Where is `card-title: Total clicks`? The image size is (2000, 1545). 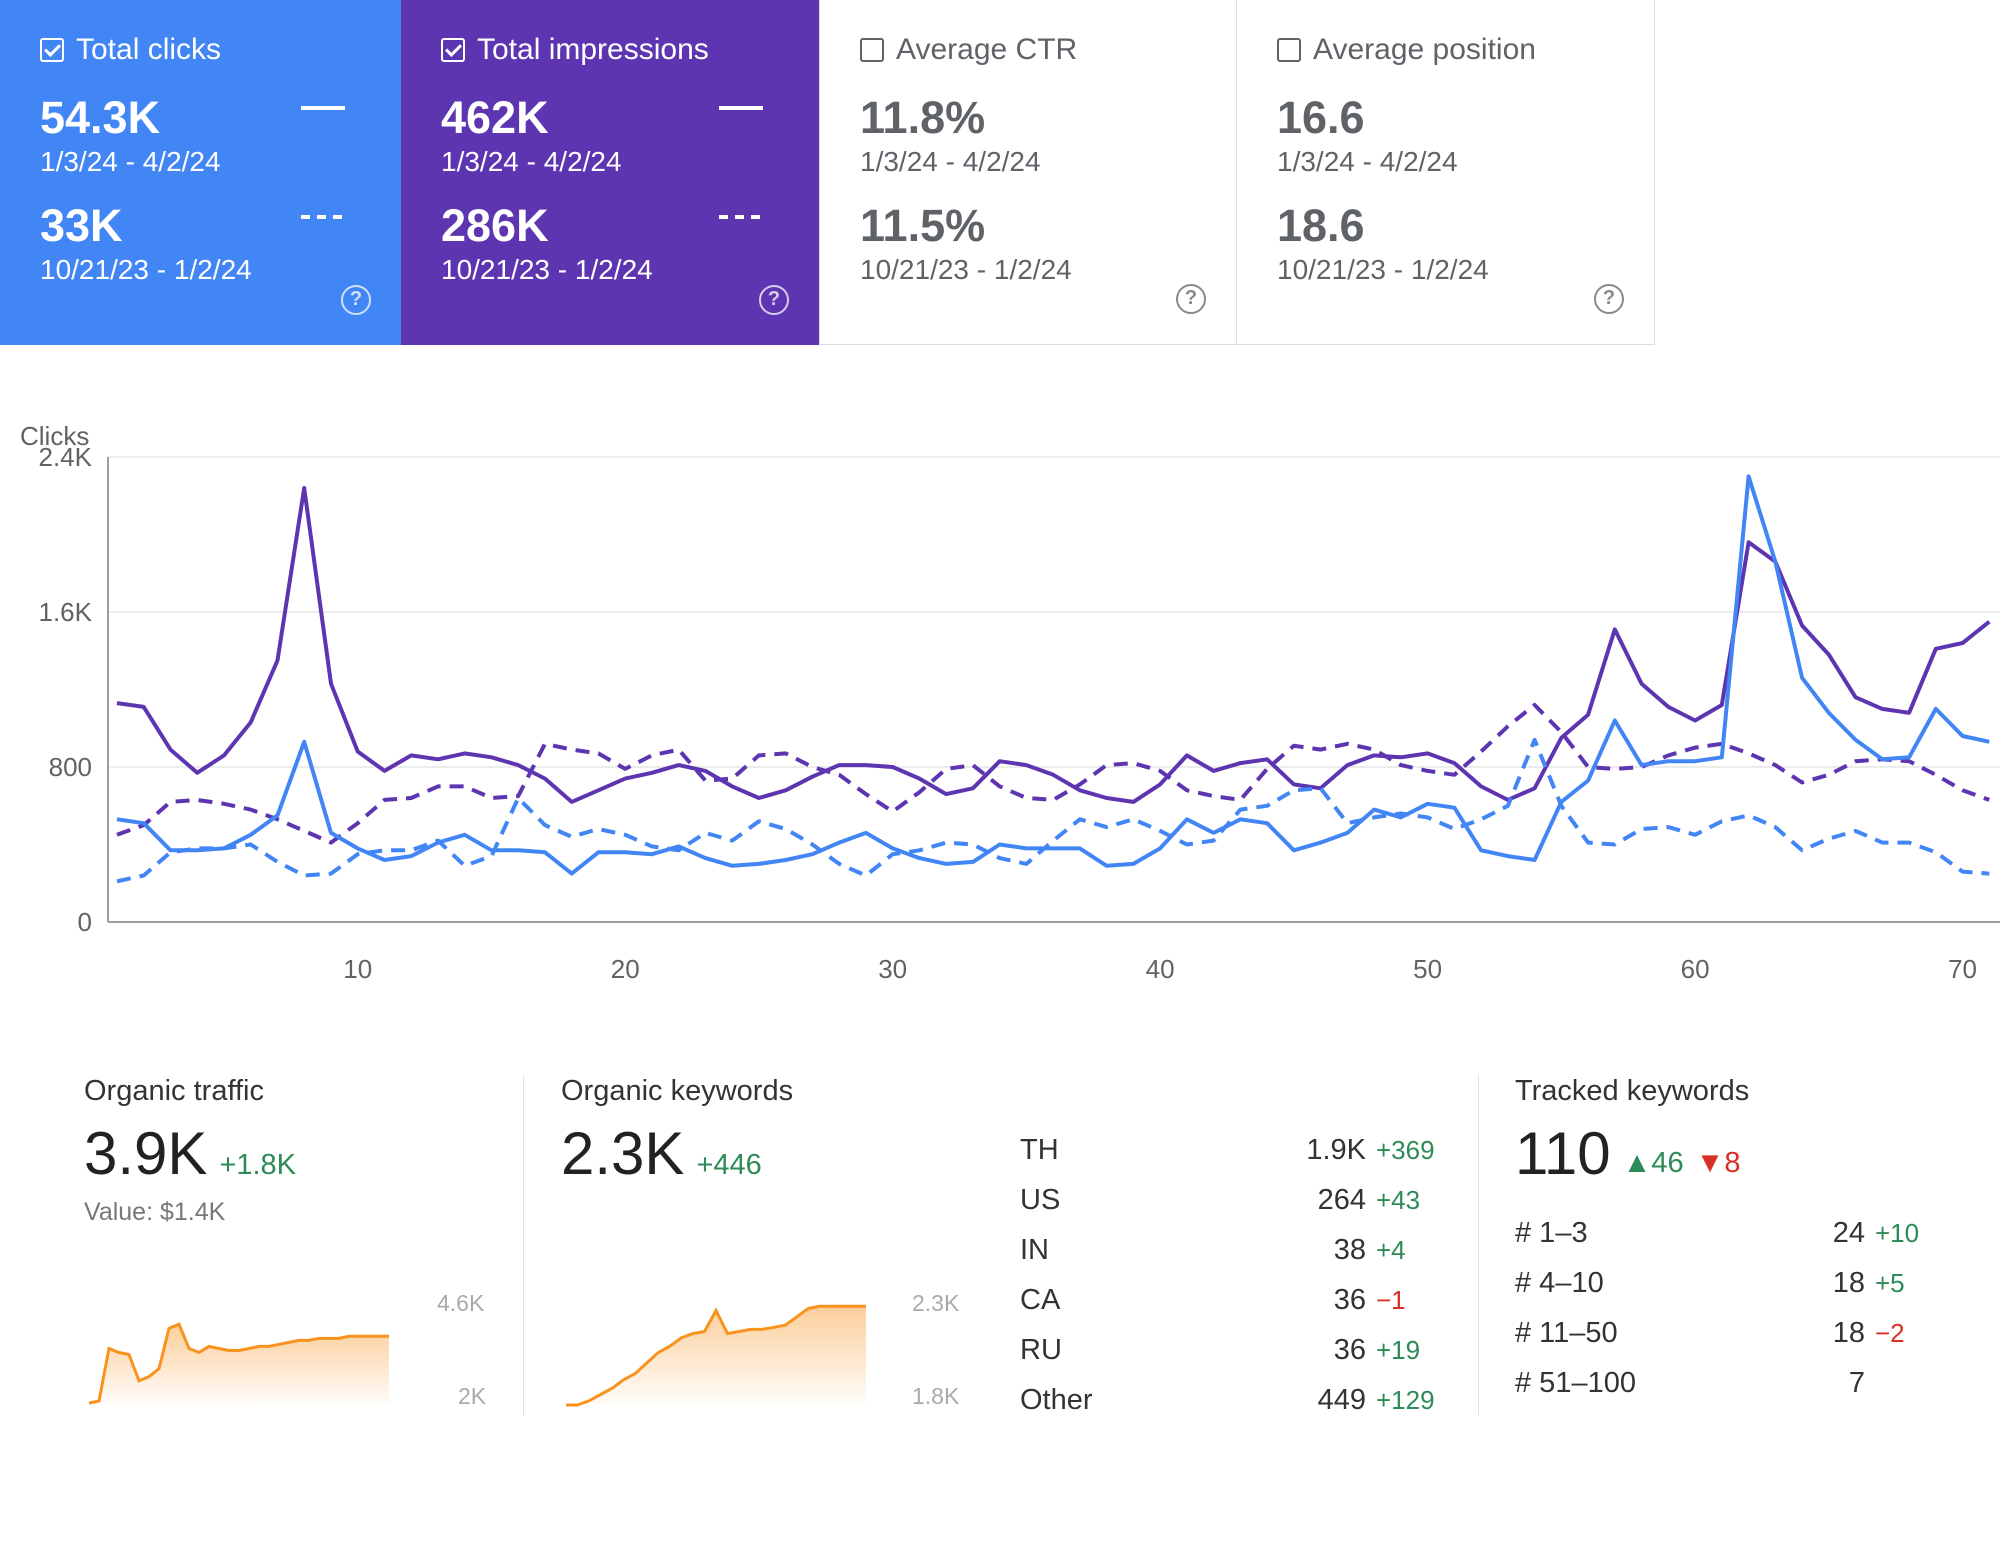 card-title: Total clicks is located at coordinates (149, 49).